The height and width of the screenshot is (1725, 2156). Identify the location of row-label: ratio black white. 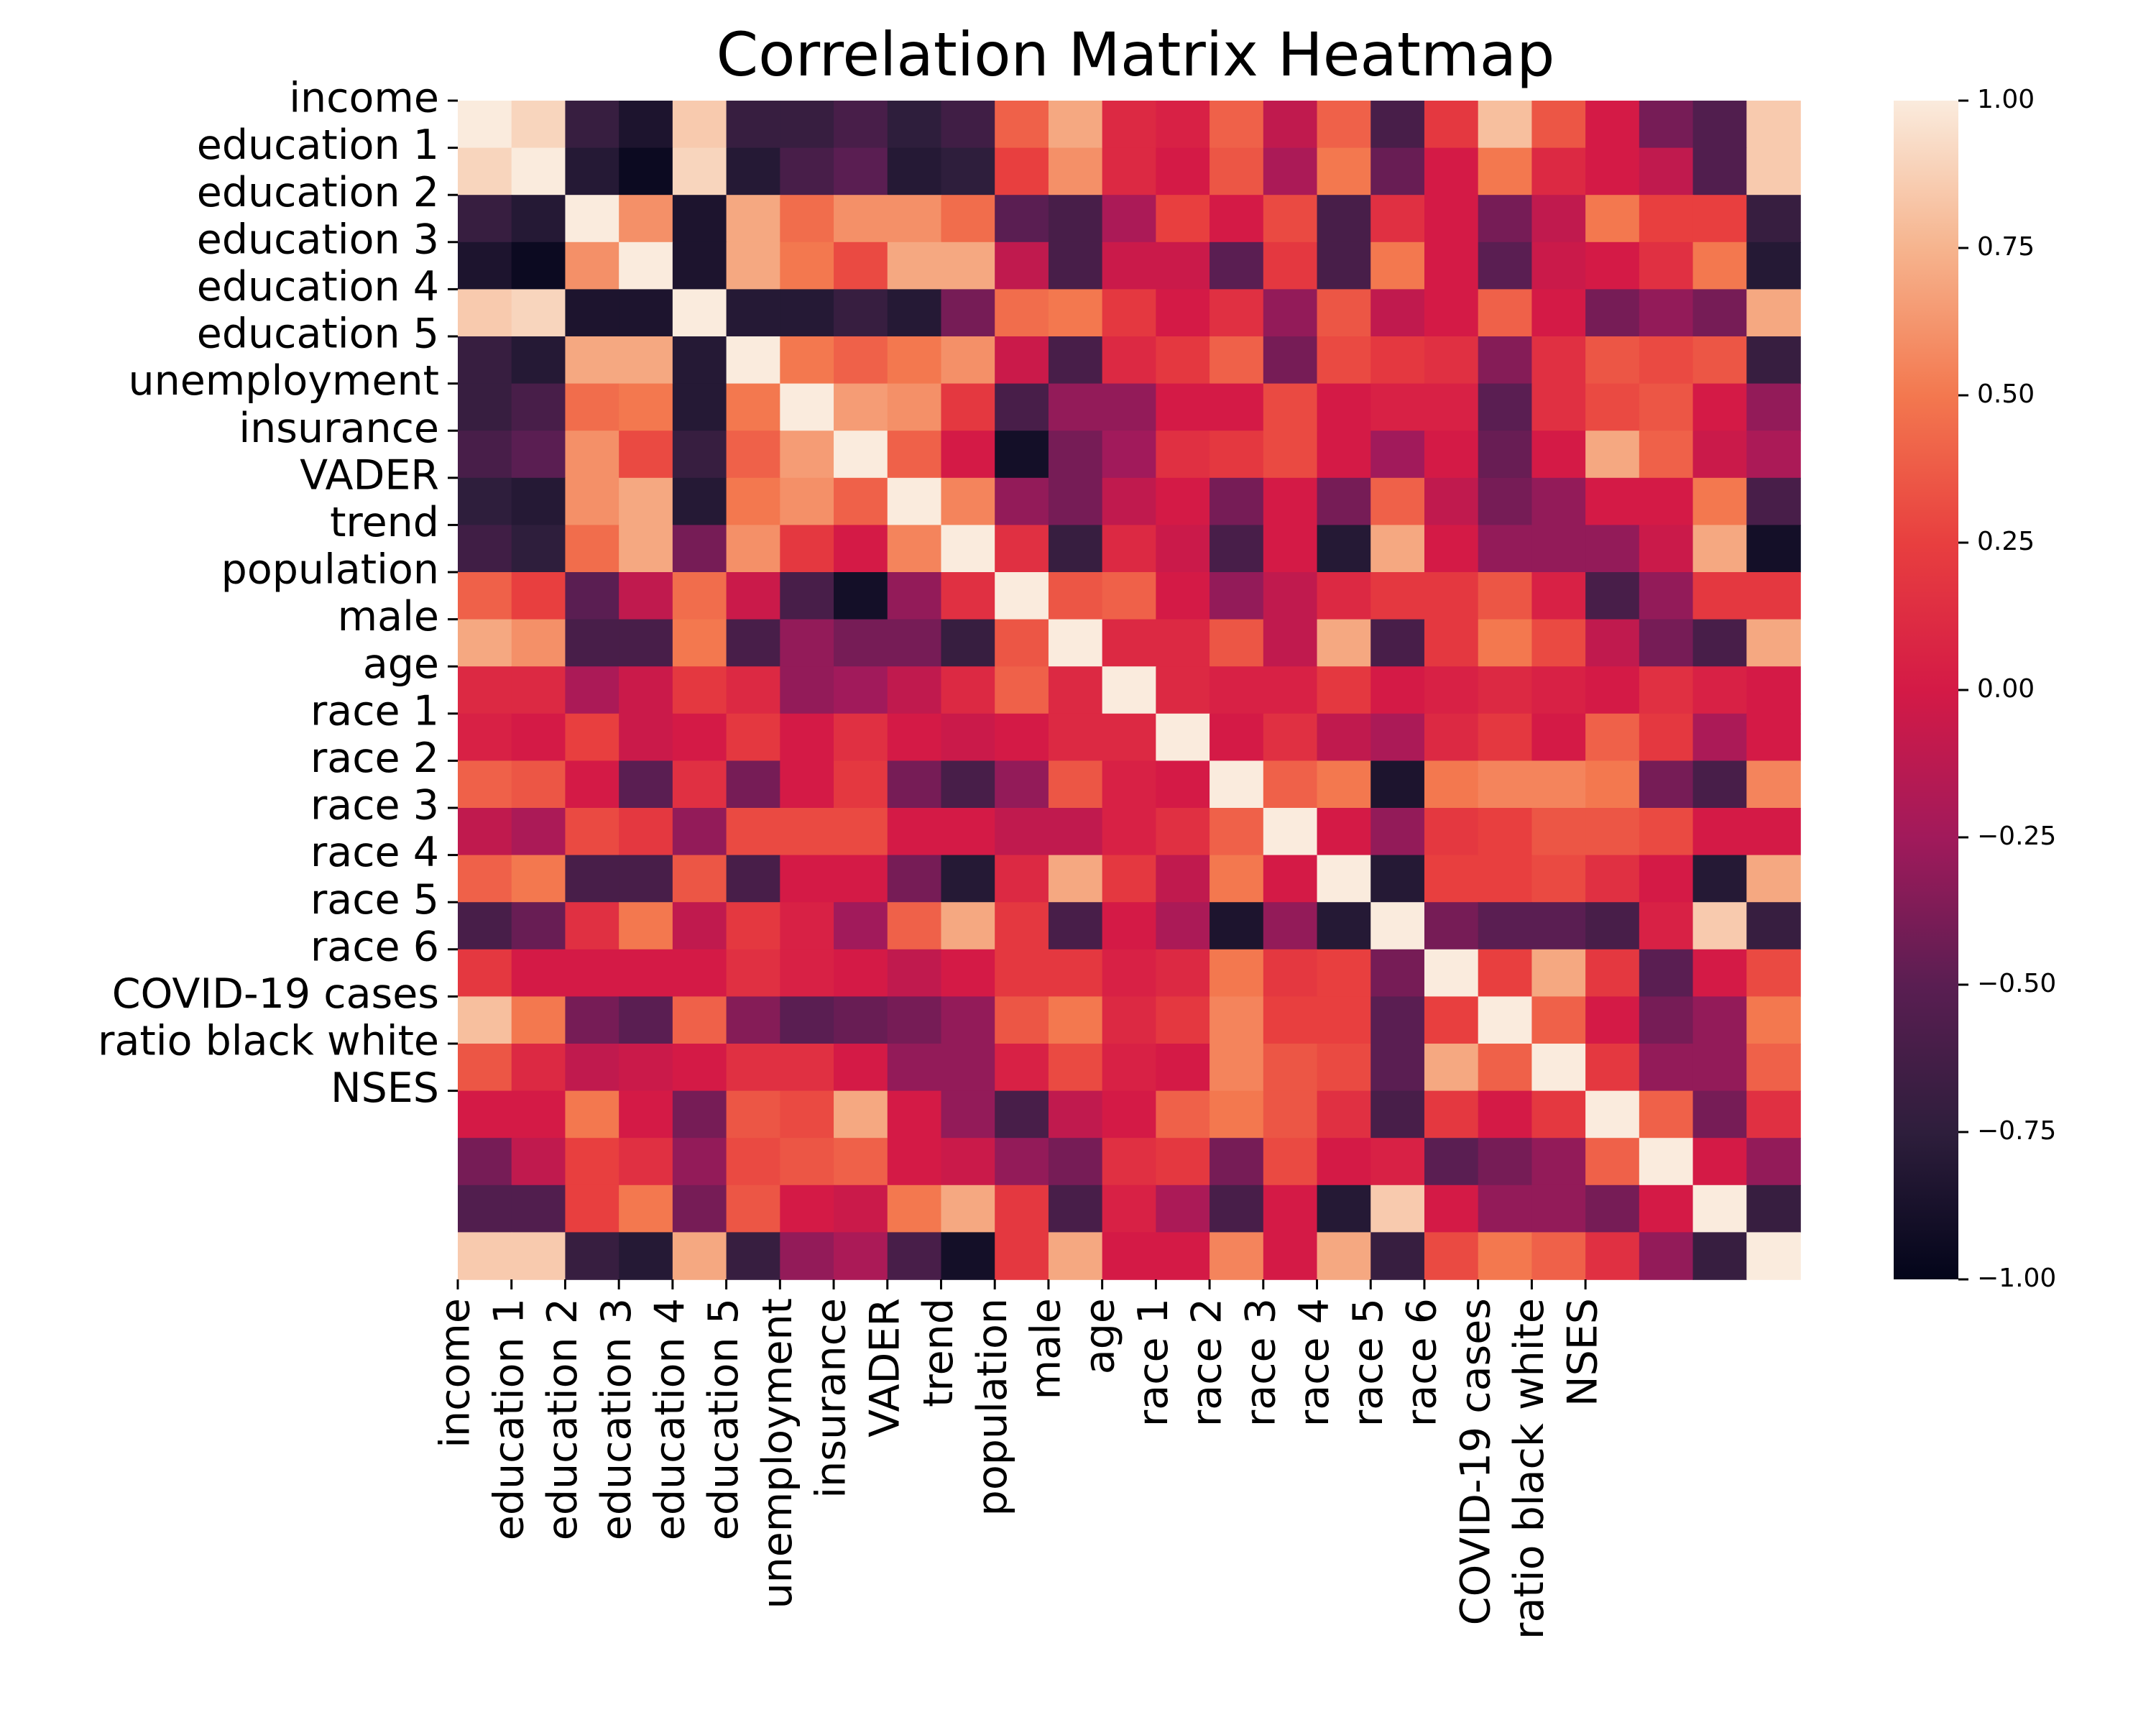
(268, 1041).